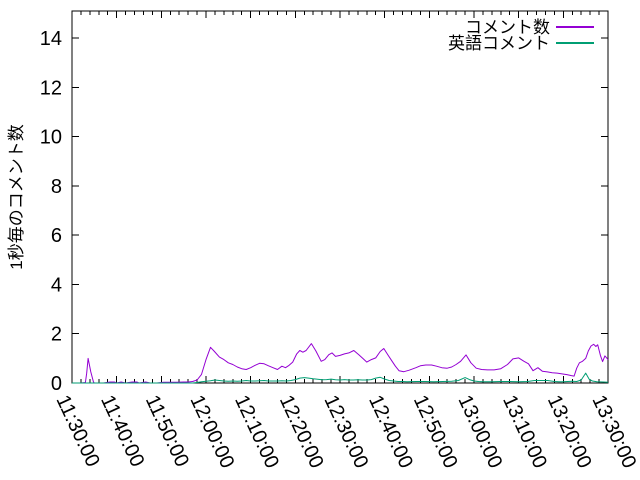  What do you see at coordinates (167, 431) in the screenshot?
I see `x-tick-label: 11:50:00` at bounding box center [167, 431].